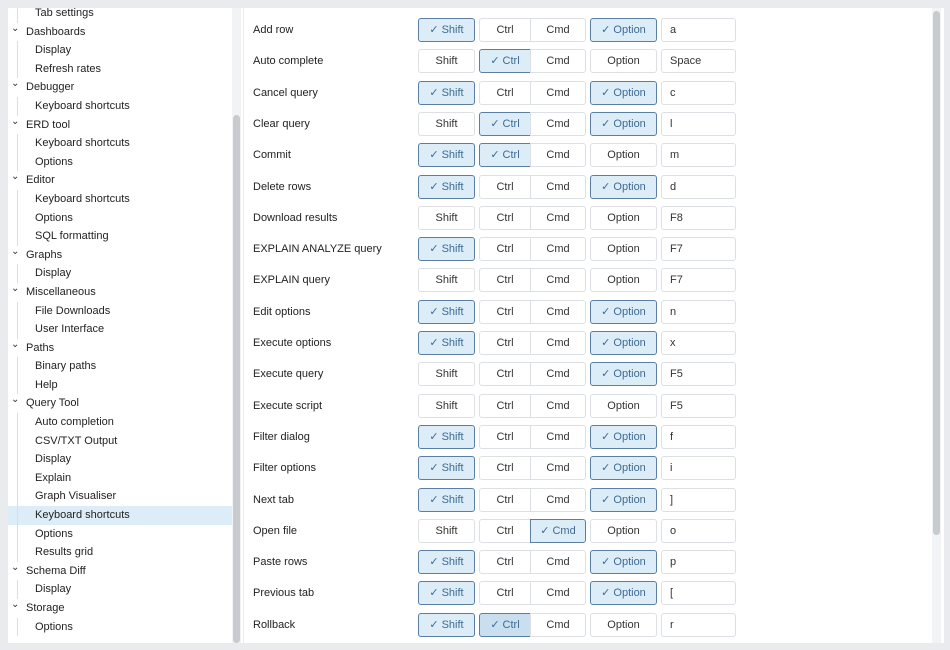 The image size is (950, 650). I want to click on tree-group: ⌄ Debugger, so click(120, 87).